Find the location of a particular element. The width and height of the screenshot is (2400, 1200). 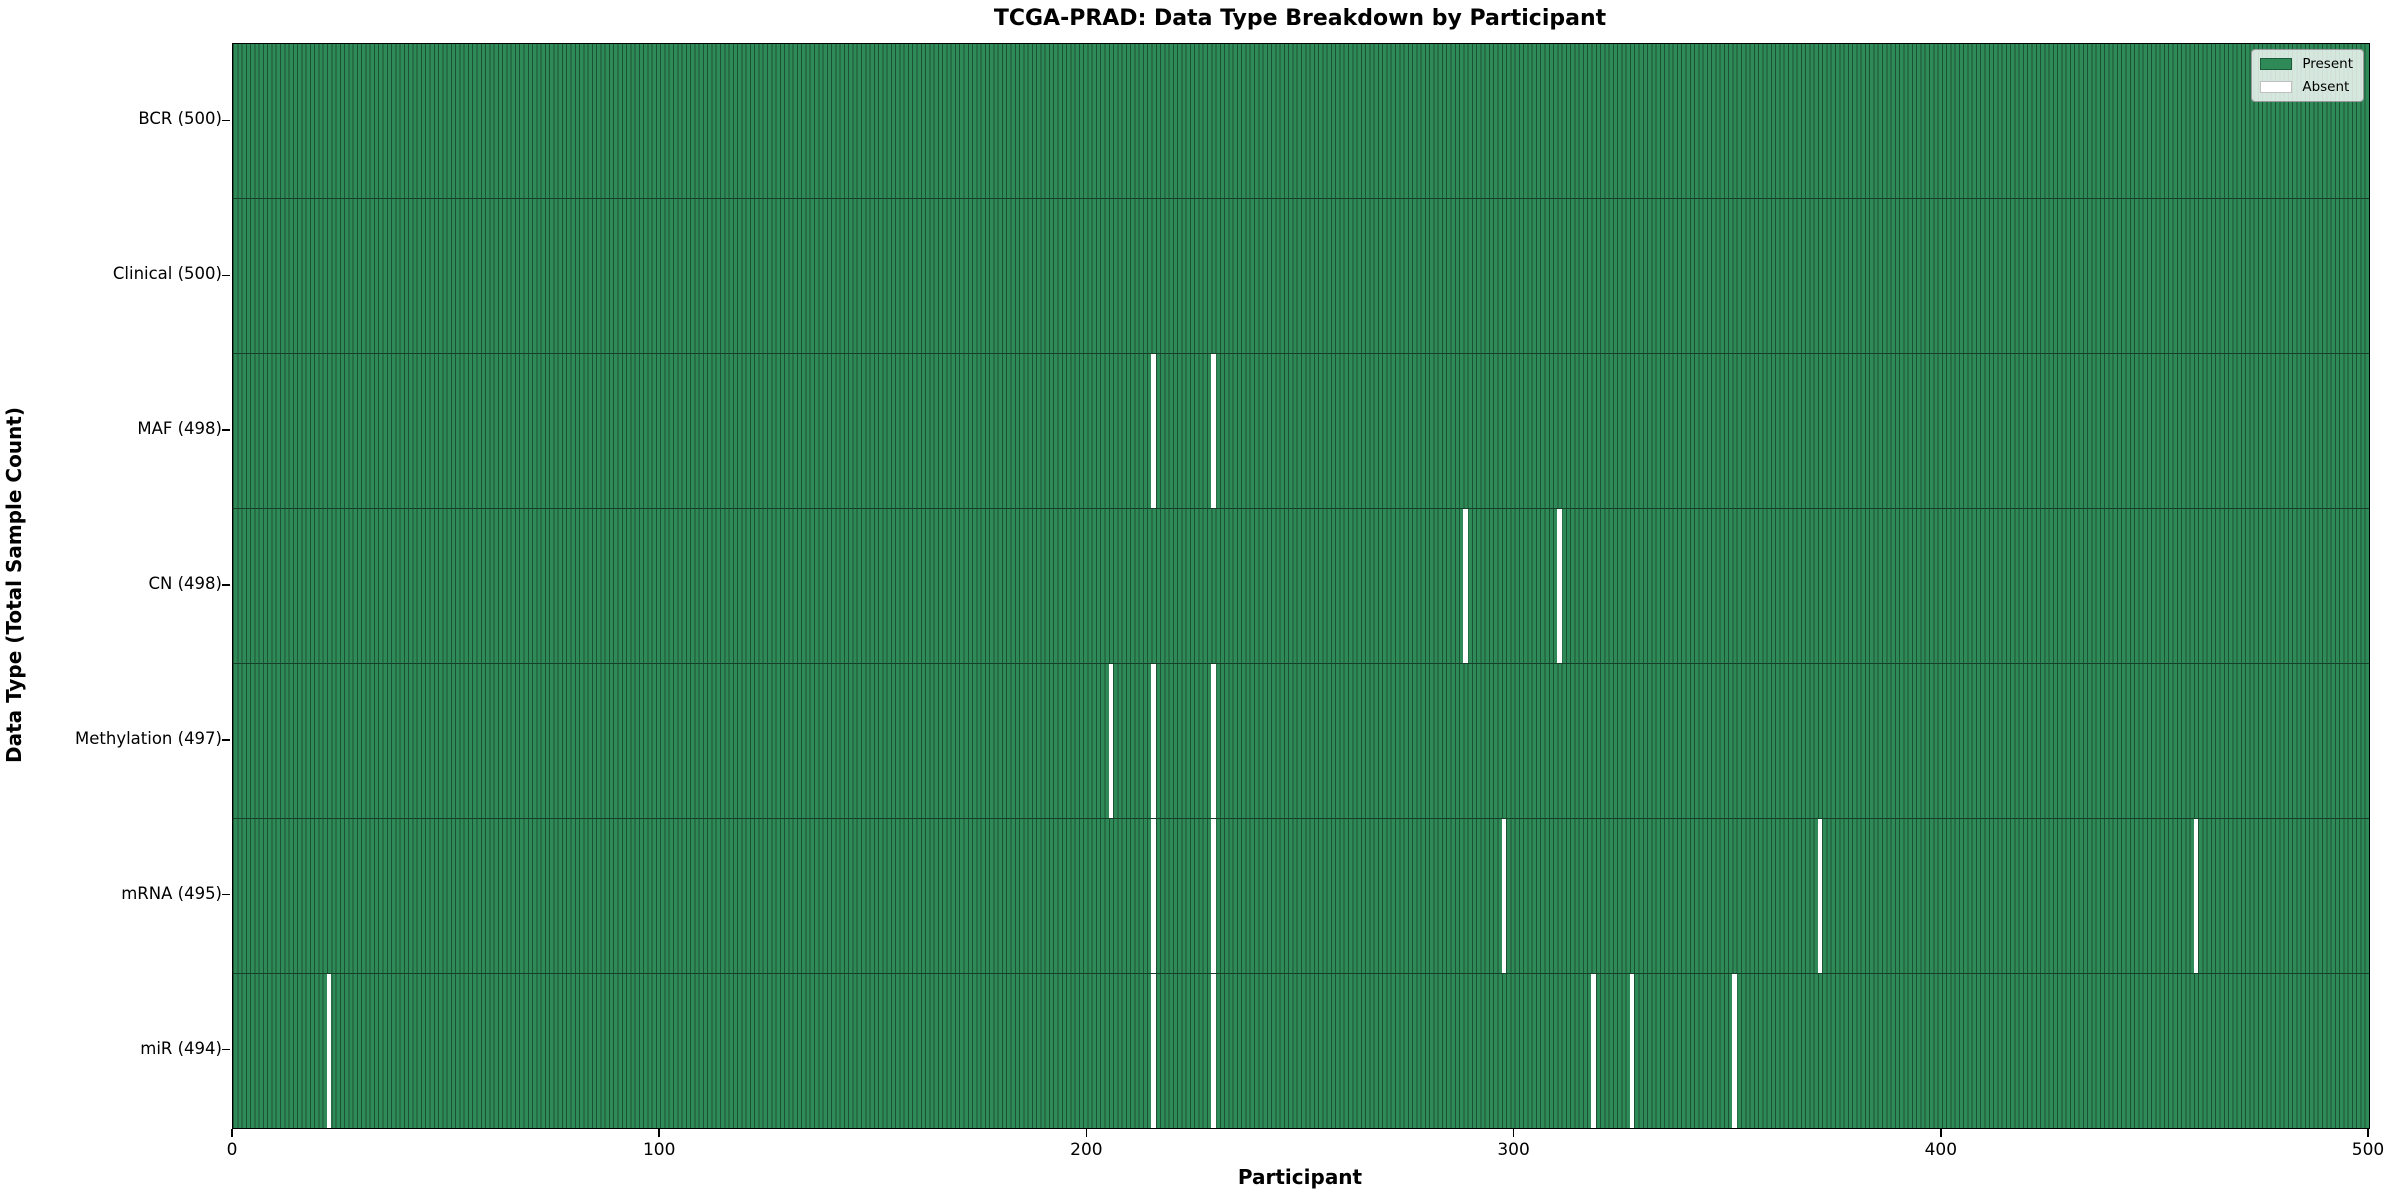

legend-item-absent: Absent is located at coordinates (2306, 87).